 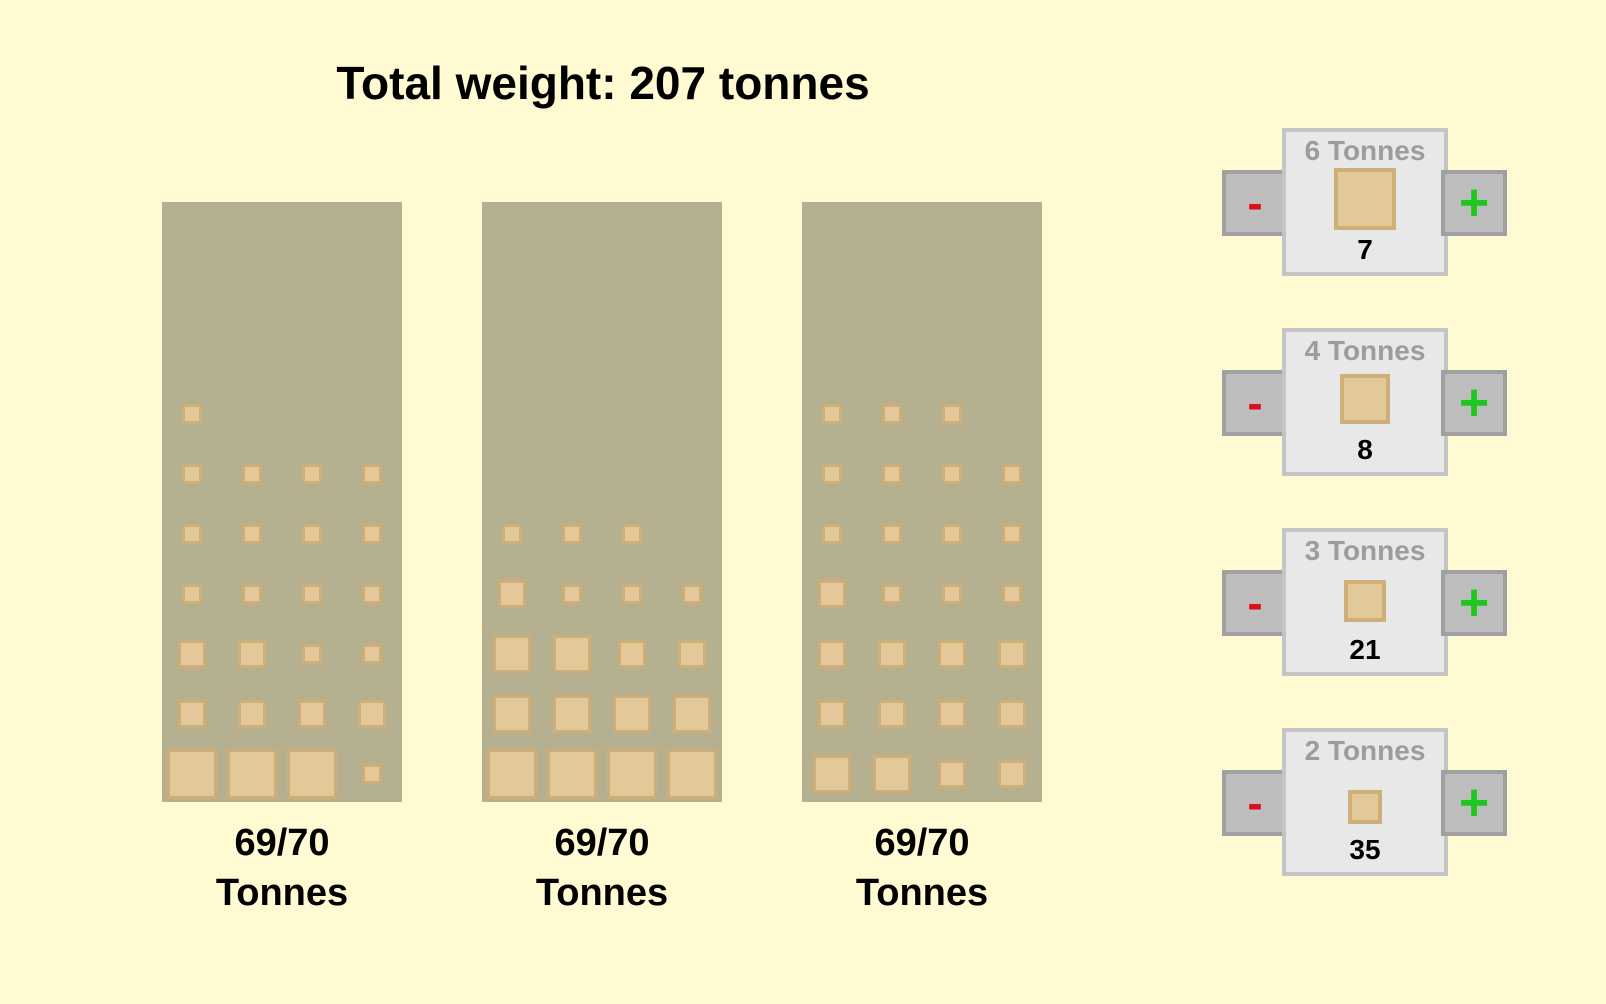 I want to click on increase-4-tonnes-button: +, so click(x=1474, y=403).